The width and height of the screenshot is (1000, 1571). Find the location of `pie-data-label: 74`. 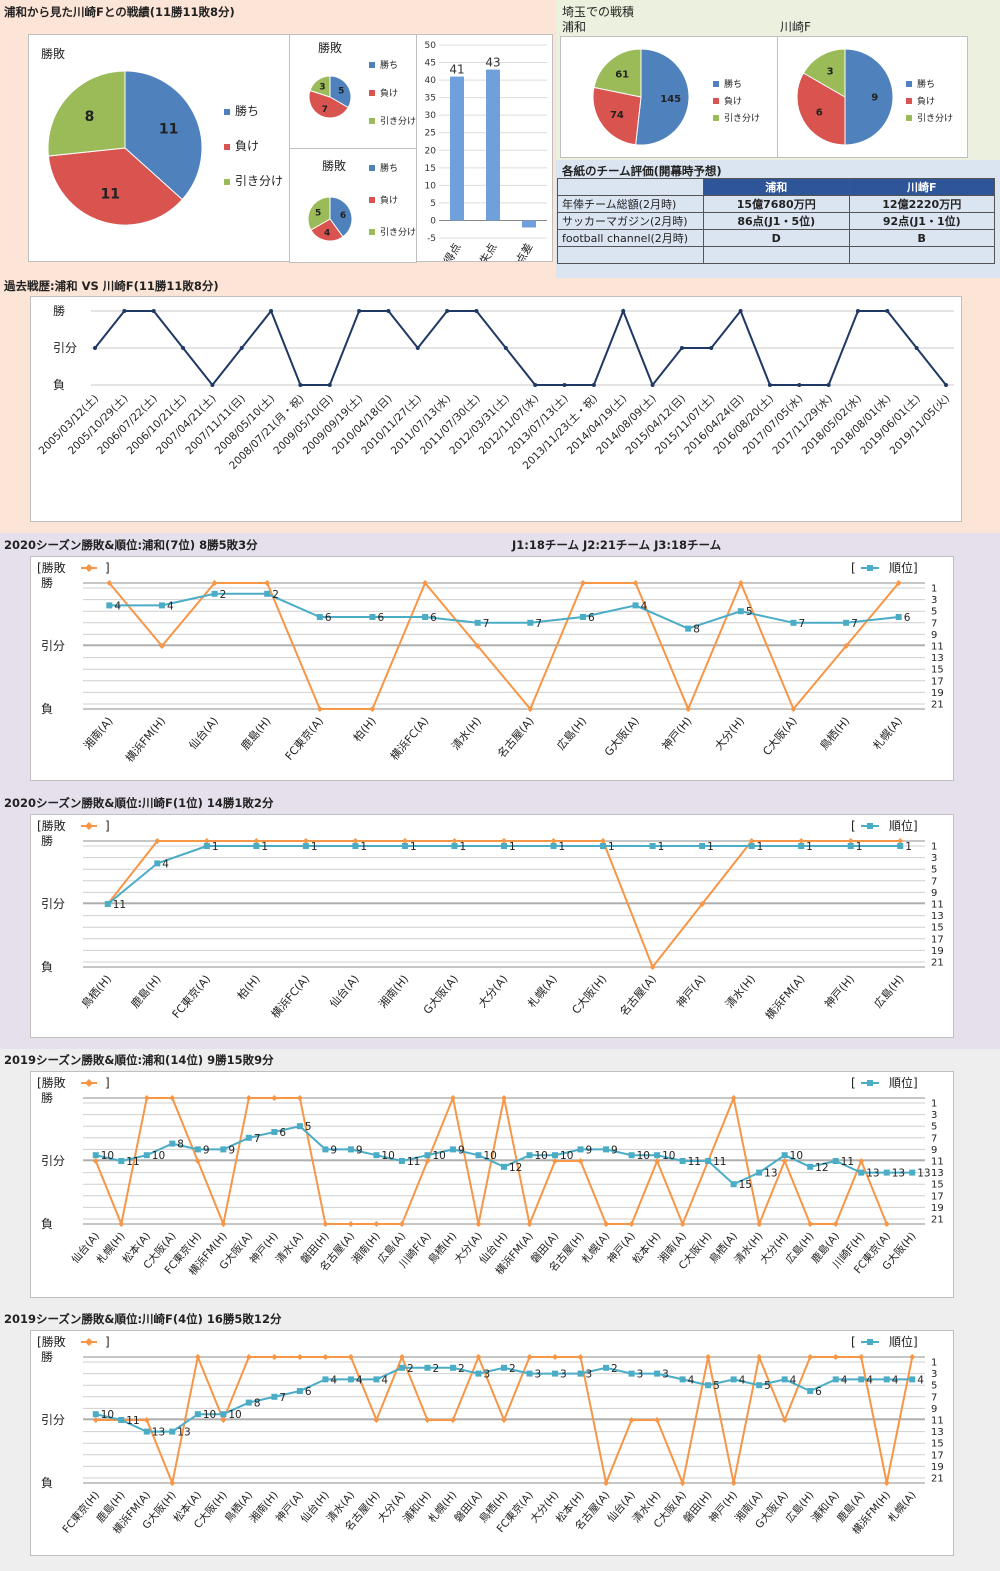

pie-data-label: 74 is located at coordinates (617, 115).